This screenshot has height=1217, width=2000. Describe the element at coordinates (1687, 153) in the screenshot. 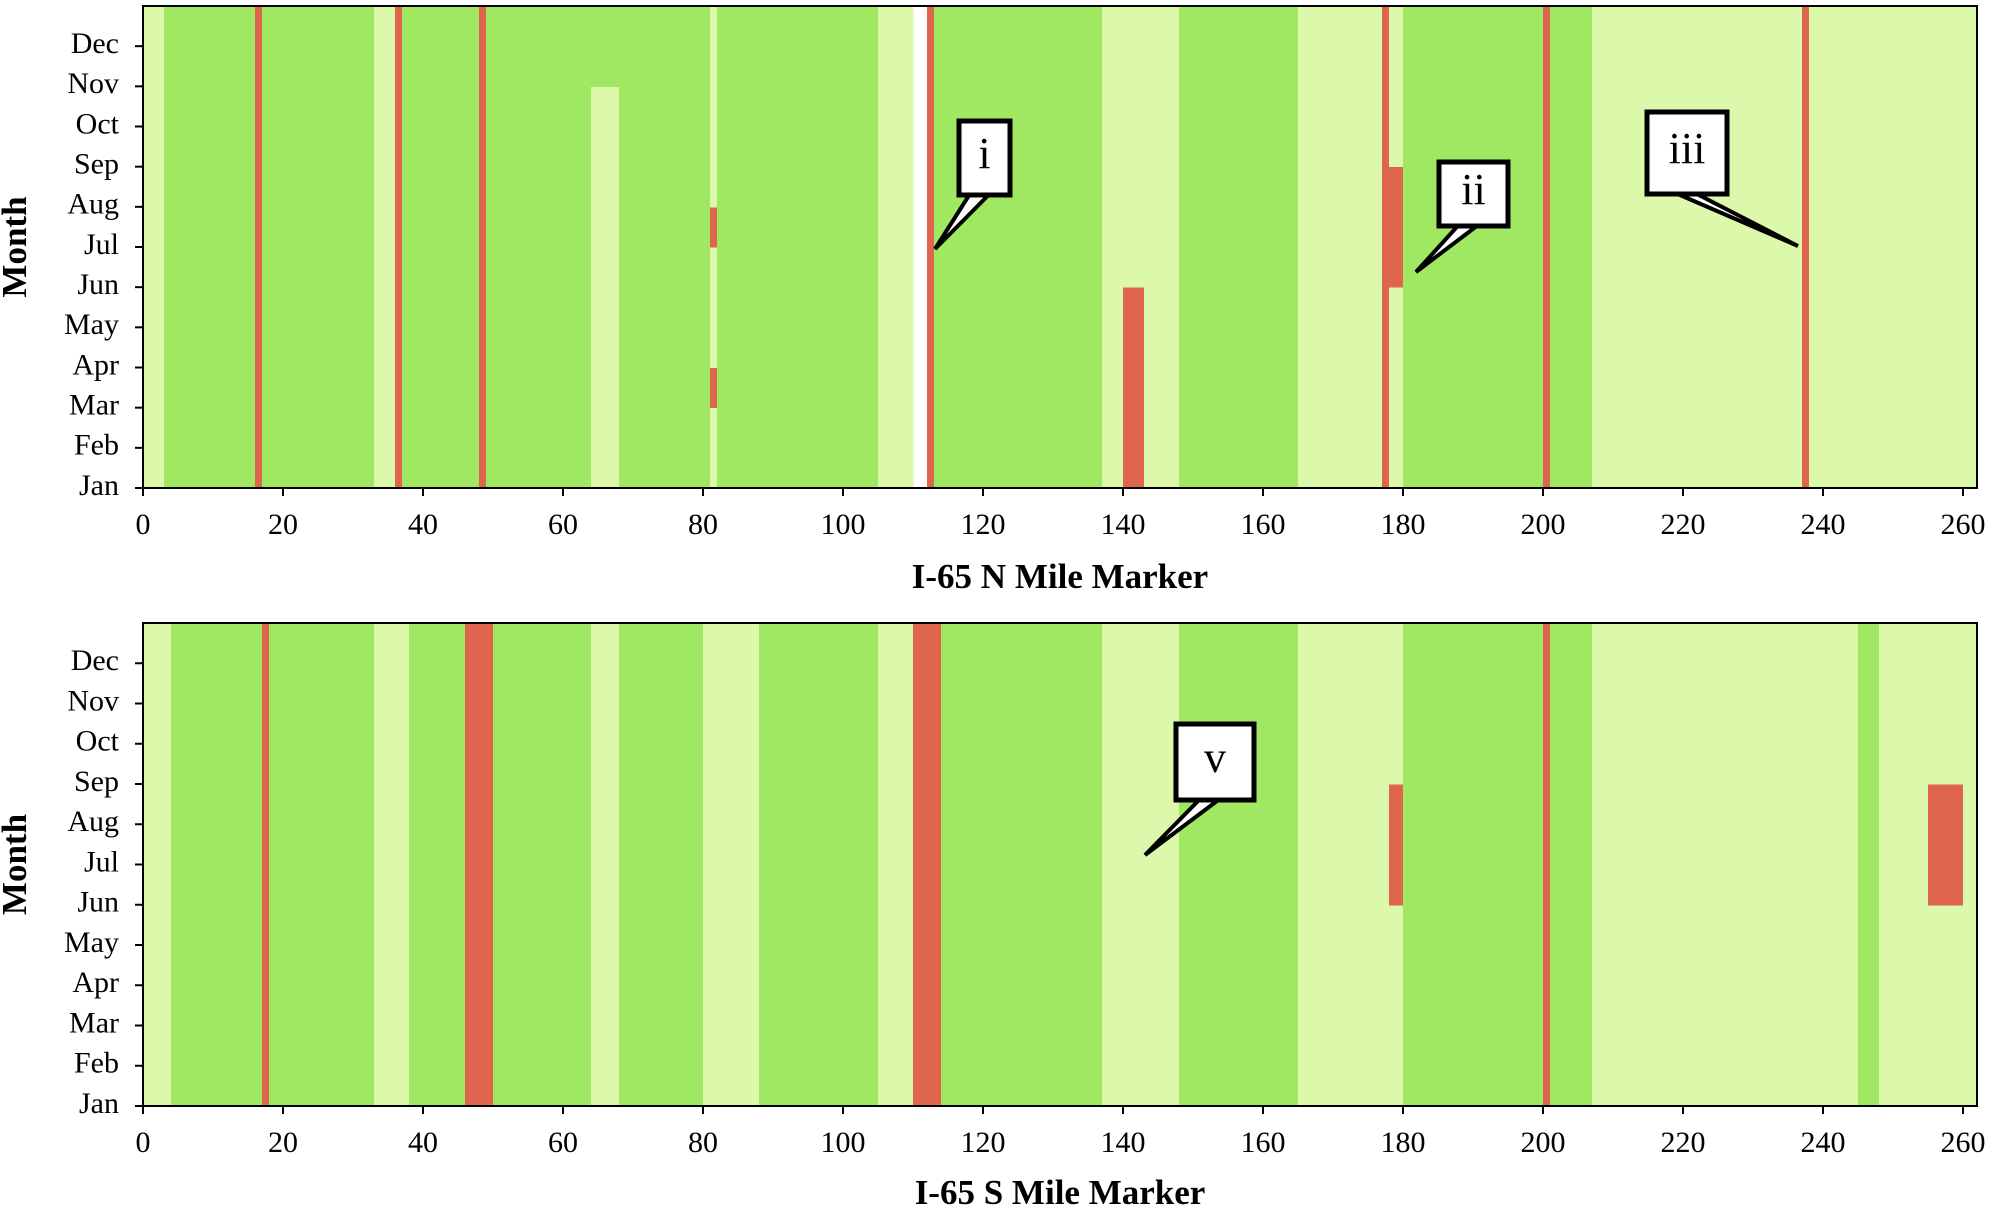

I see `callout-box` at that location.